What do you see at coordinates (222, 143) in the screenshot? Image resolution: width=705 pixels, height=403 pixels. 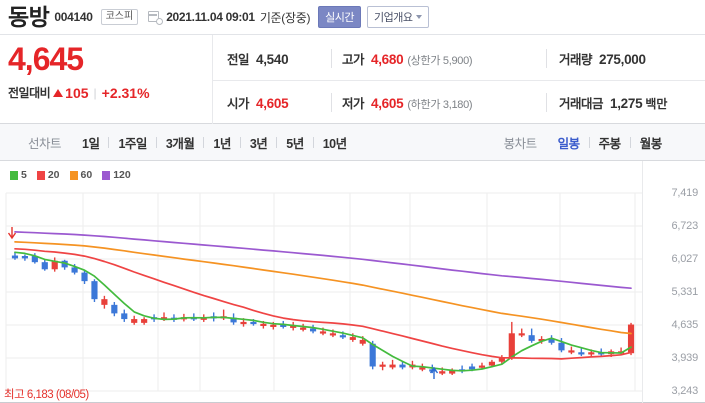 I see `tab-period-3: 1년` at bounding box center [222, 143].